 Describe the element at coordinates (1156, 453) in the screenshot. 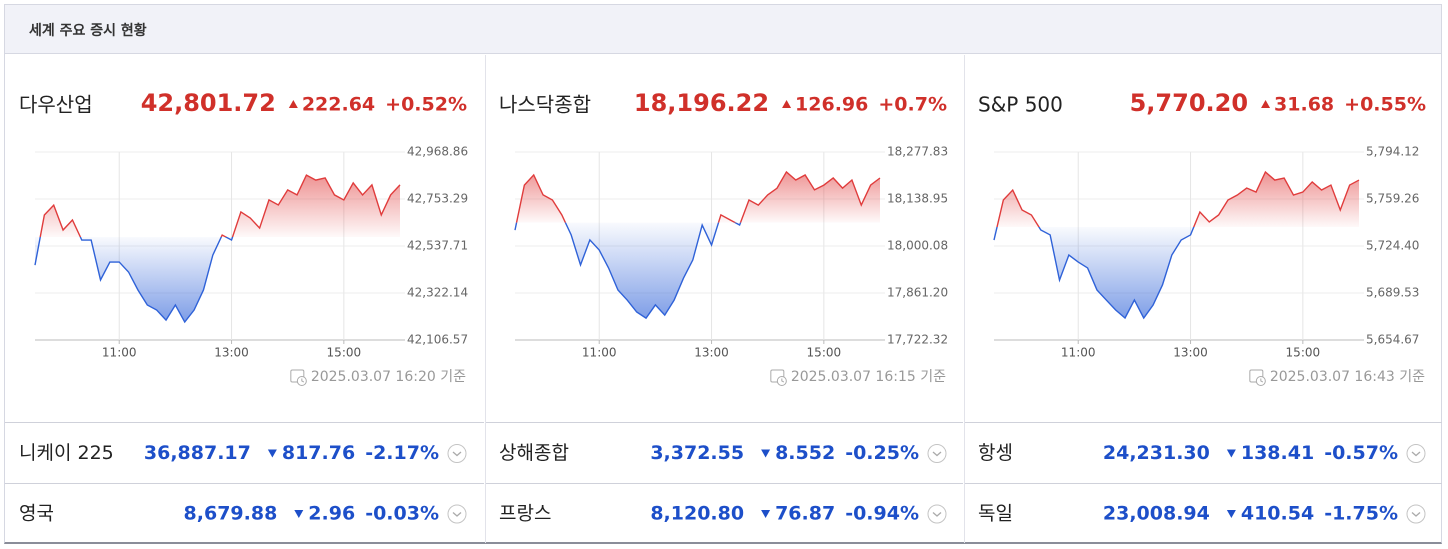

I see `market-price: 24,231.30` at that location.